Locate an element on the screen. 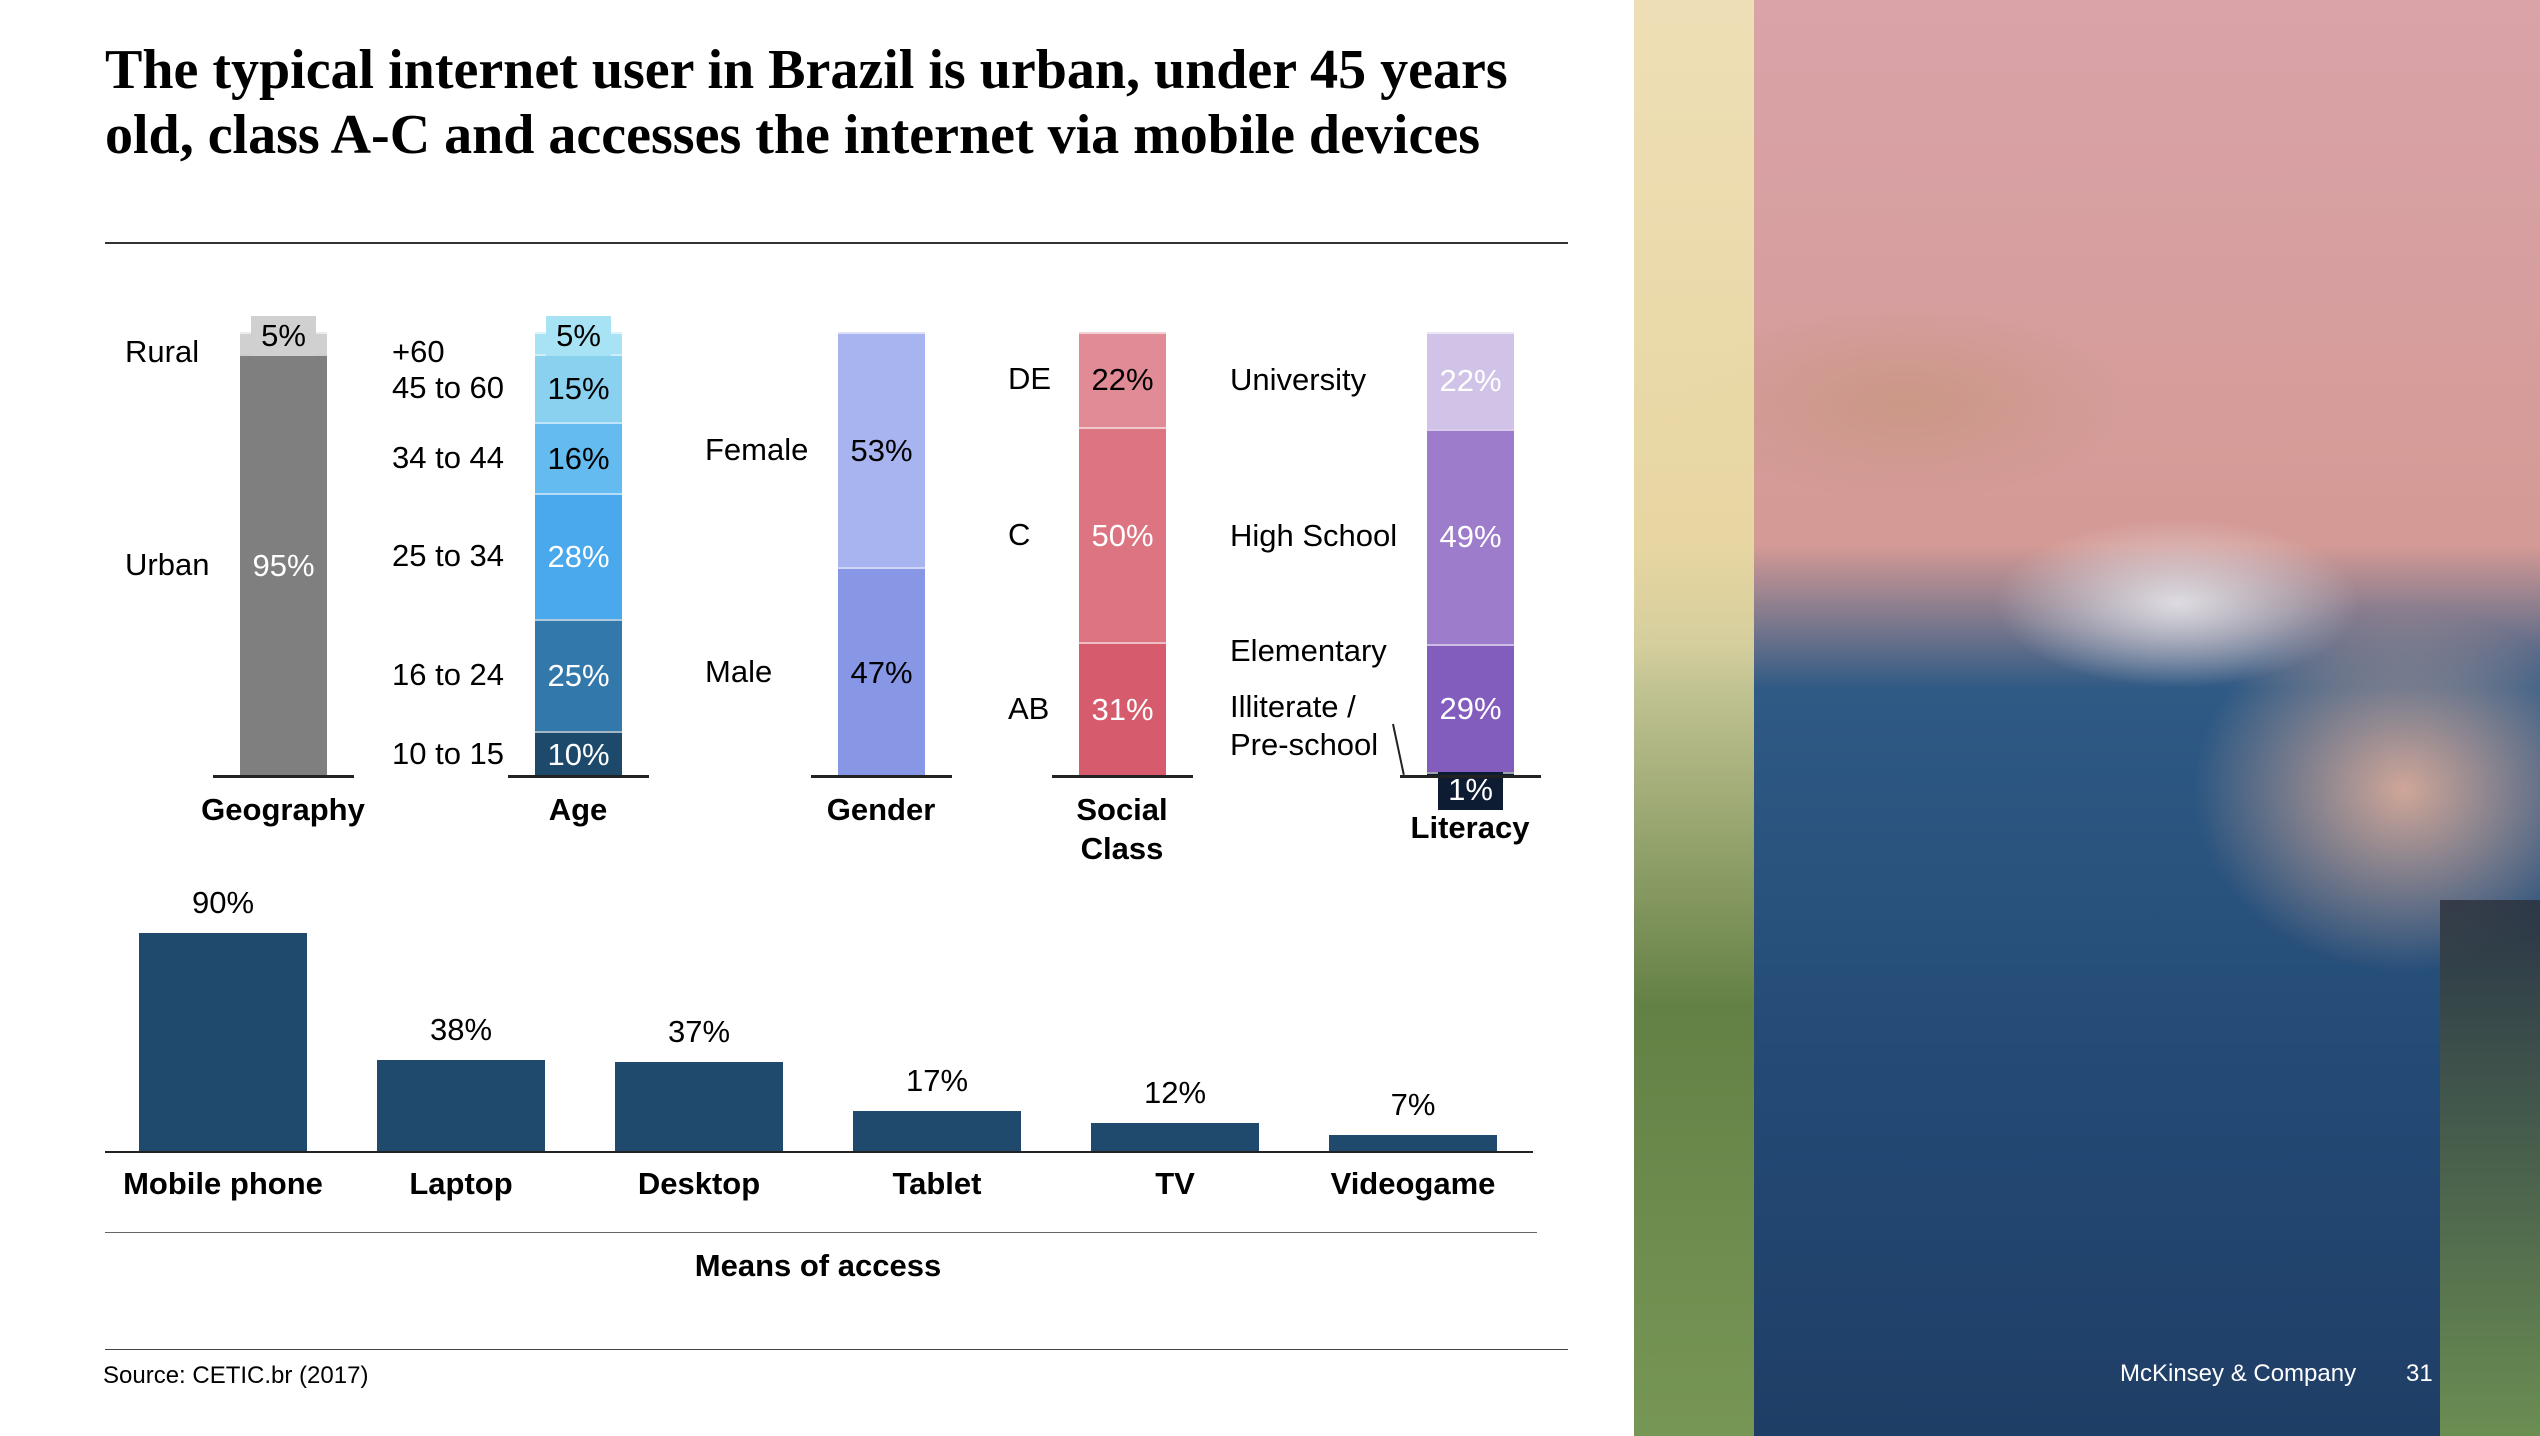 The height and width of the screenshot is (1436, 2540). bar-segment: 29% is located at coordinates (1470, 708).